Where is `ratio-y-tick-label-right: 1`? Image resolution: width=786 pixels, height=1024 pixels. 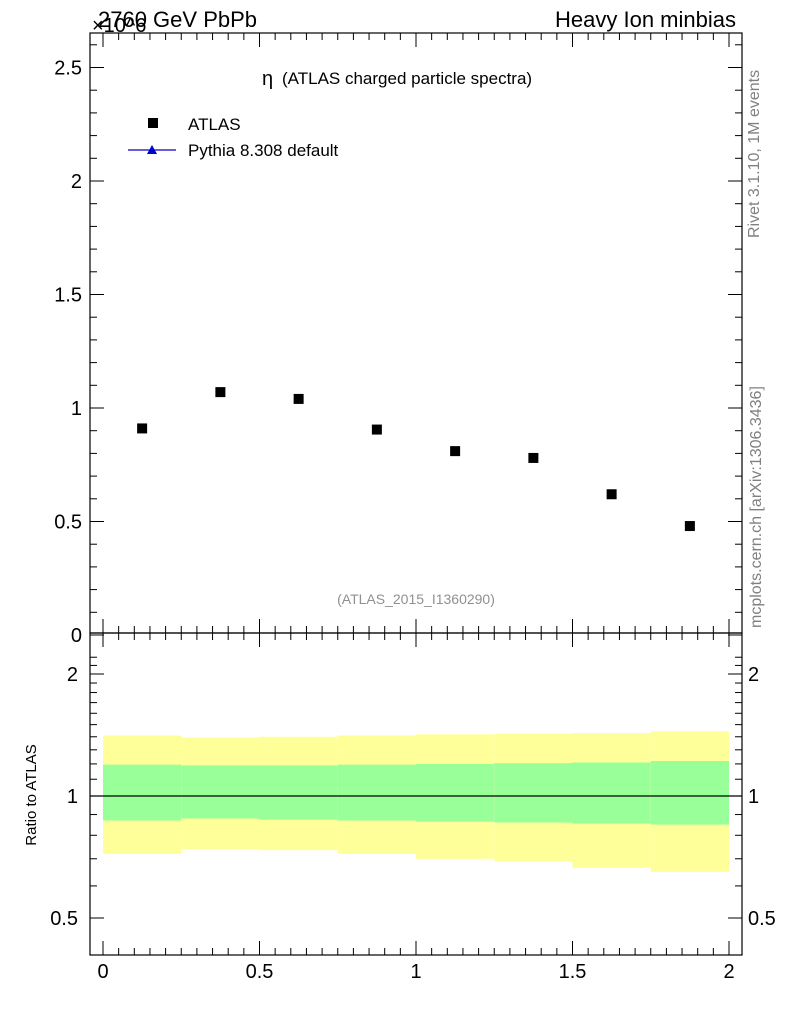 ratio-y-tick-label-right: 1 is located at coordinates (753, 797).